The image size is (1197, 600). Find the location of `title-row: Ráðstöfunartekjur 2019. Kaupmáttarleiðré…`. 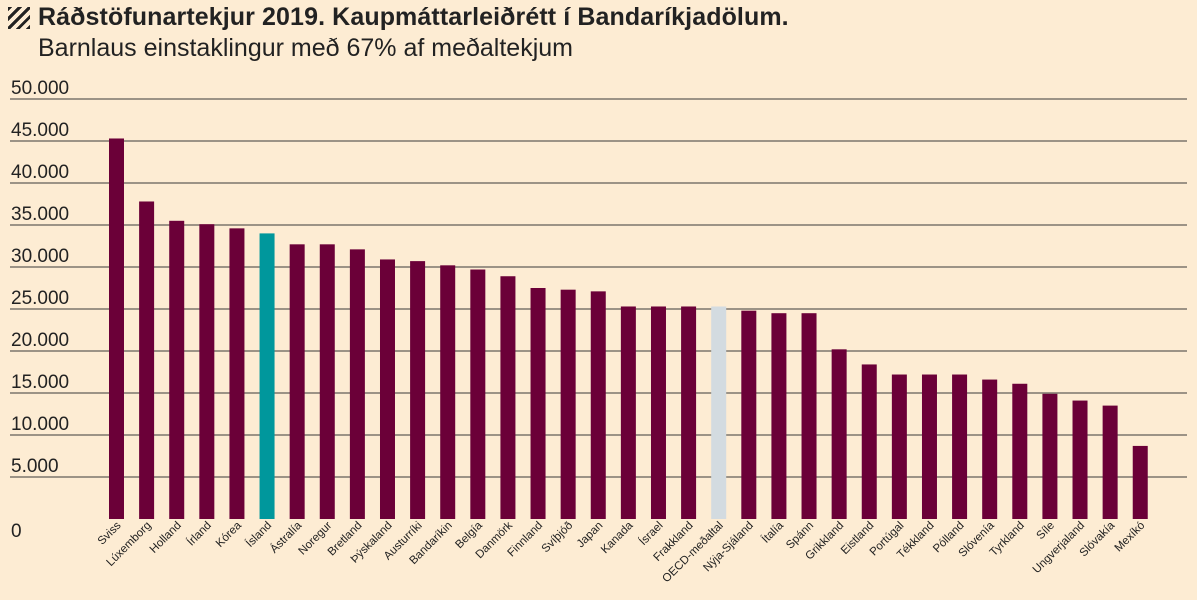

title-row: Ráðstöfunartekjur 2019. Kaupmáttarleiðré… is located at coordinates (598, 17).